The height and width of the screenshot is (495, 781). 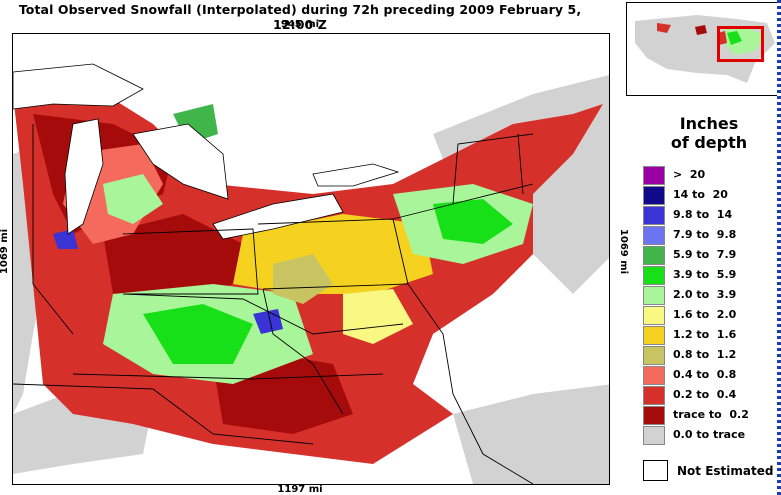 I want to click on legend-item: > 20, so click(x=710, y=176).